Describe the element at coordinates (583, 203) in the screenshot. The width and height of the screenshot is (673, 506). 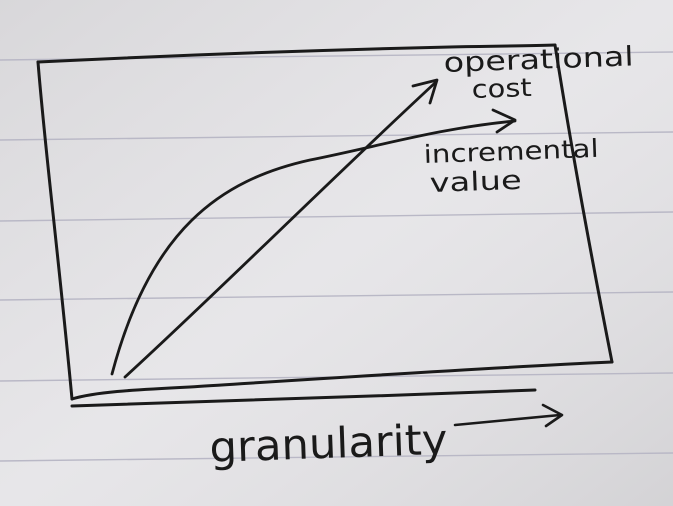
I see `frame-right-edge` at that location.